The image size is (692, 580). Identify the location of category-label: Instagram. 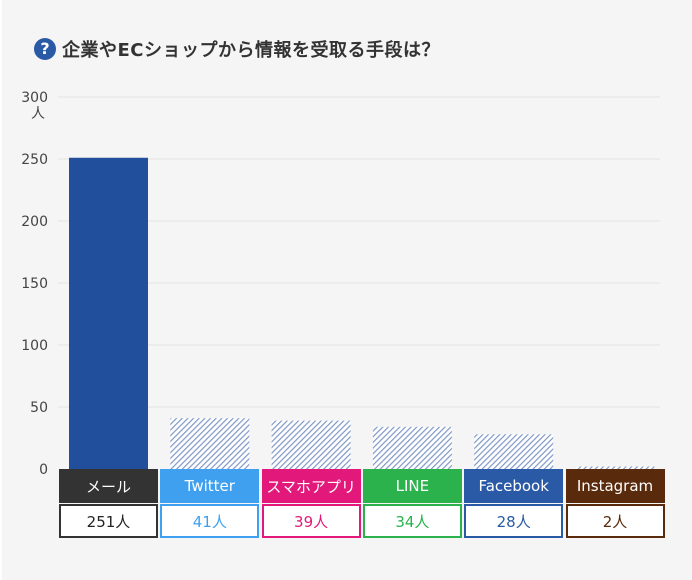
(615, 486).